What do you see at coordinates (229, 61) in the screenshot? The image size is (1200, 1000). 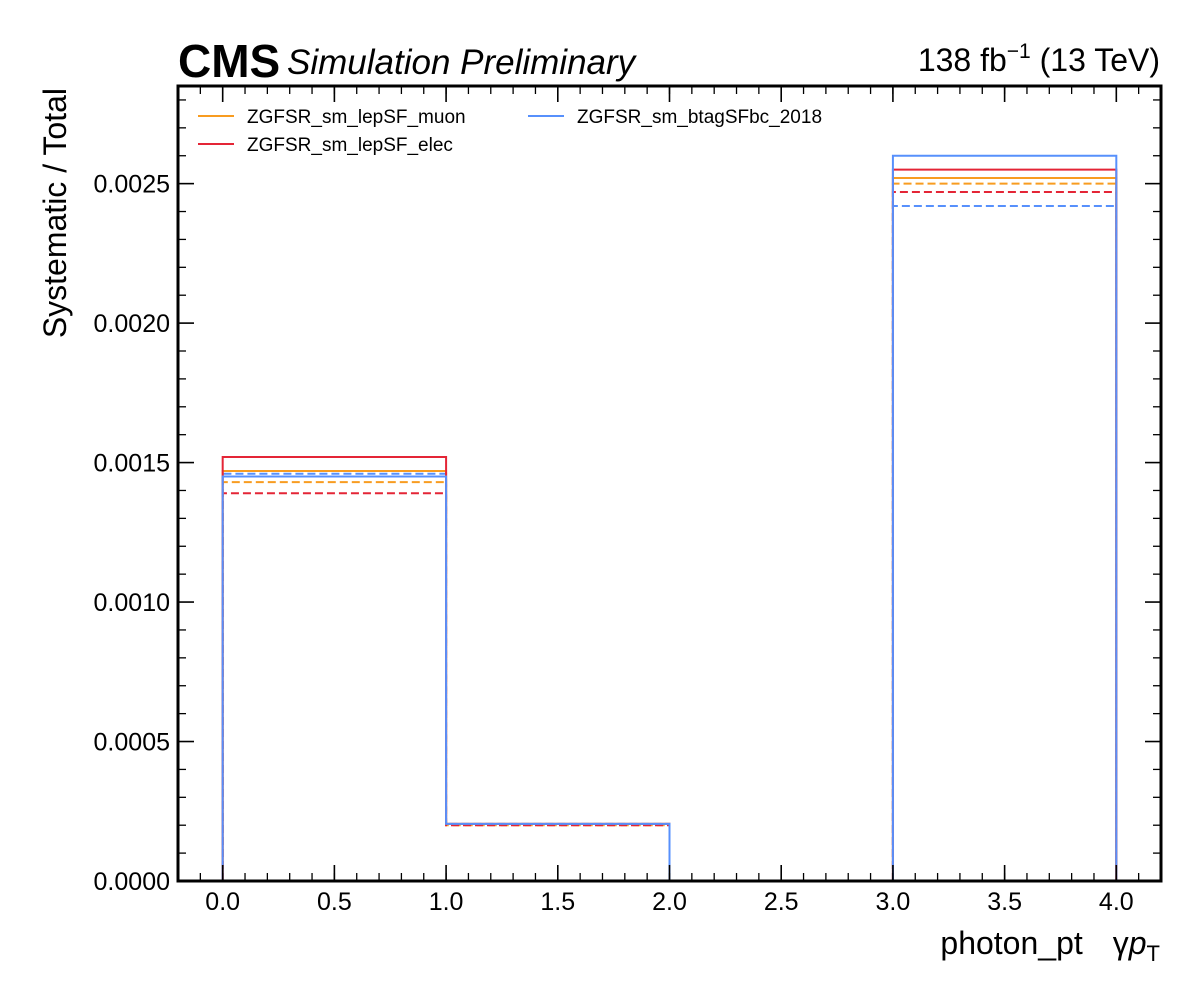 I see `cms-label: CMS` at bounding box center [229, 61].